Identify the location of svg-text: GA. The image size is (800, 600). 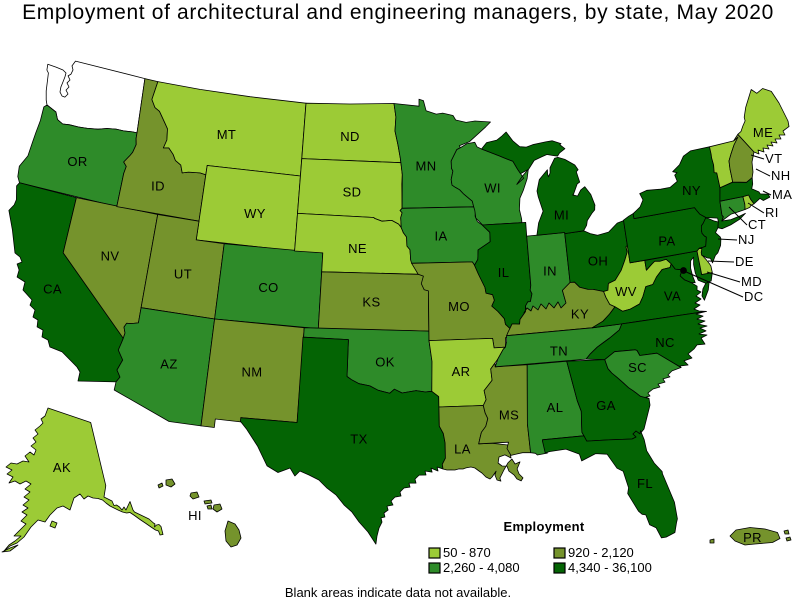
(606, 405).